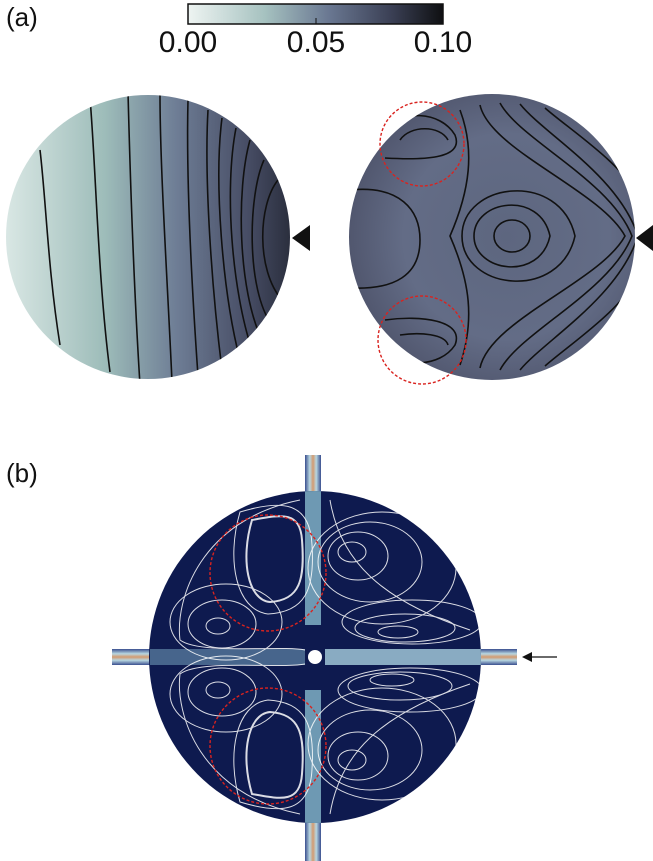  I want to click on highlight-circle-bottom-b, so click(268, 746).